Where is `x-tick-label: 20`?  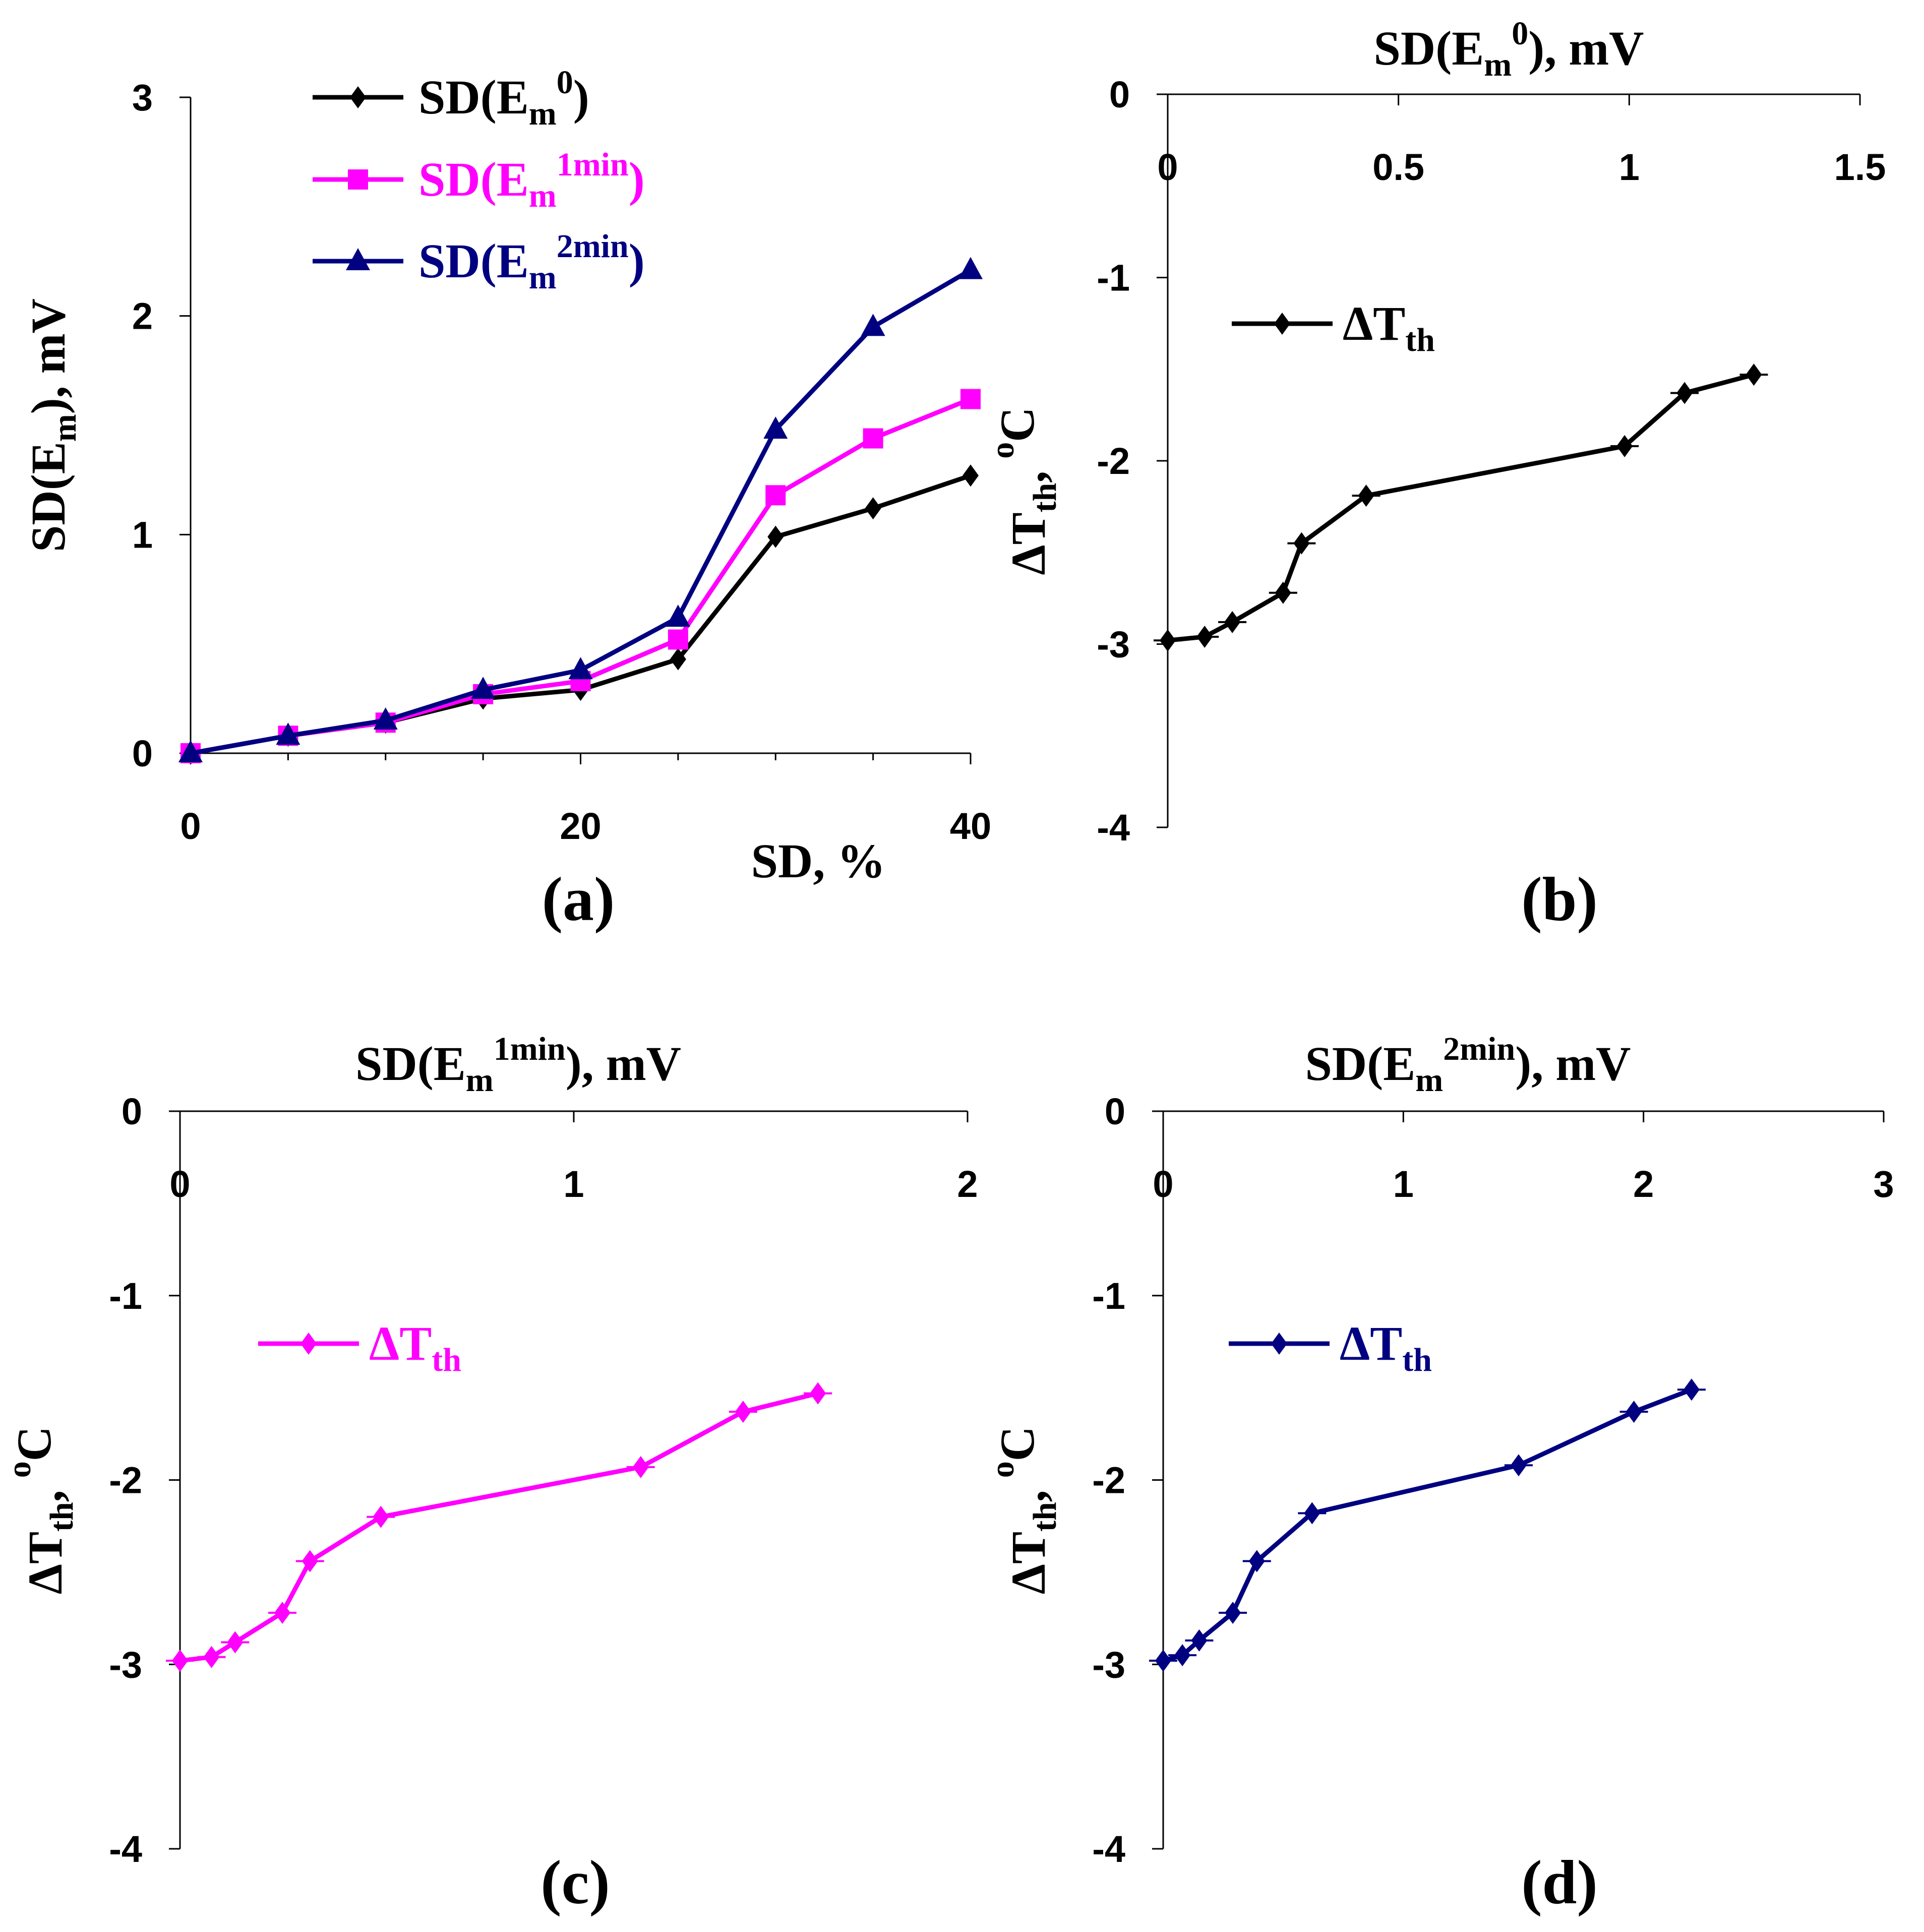 x-tick-label: 20 is located at coordinates (580, 826).